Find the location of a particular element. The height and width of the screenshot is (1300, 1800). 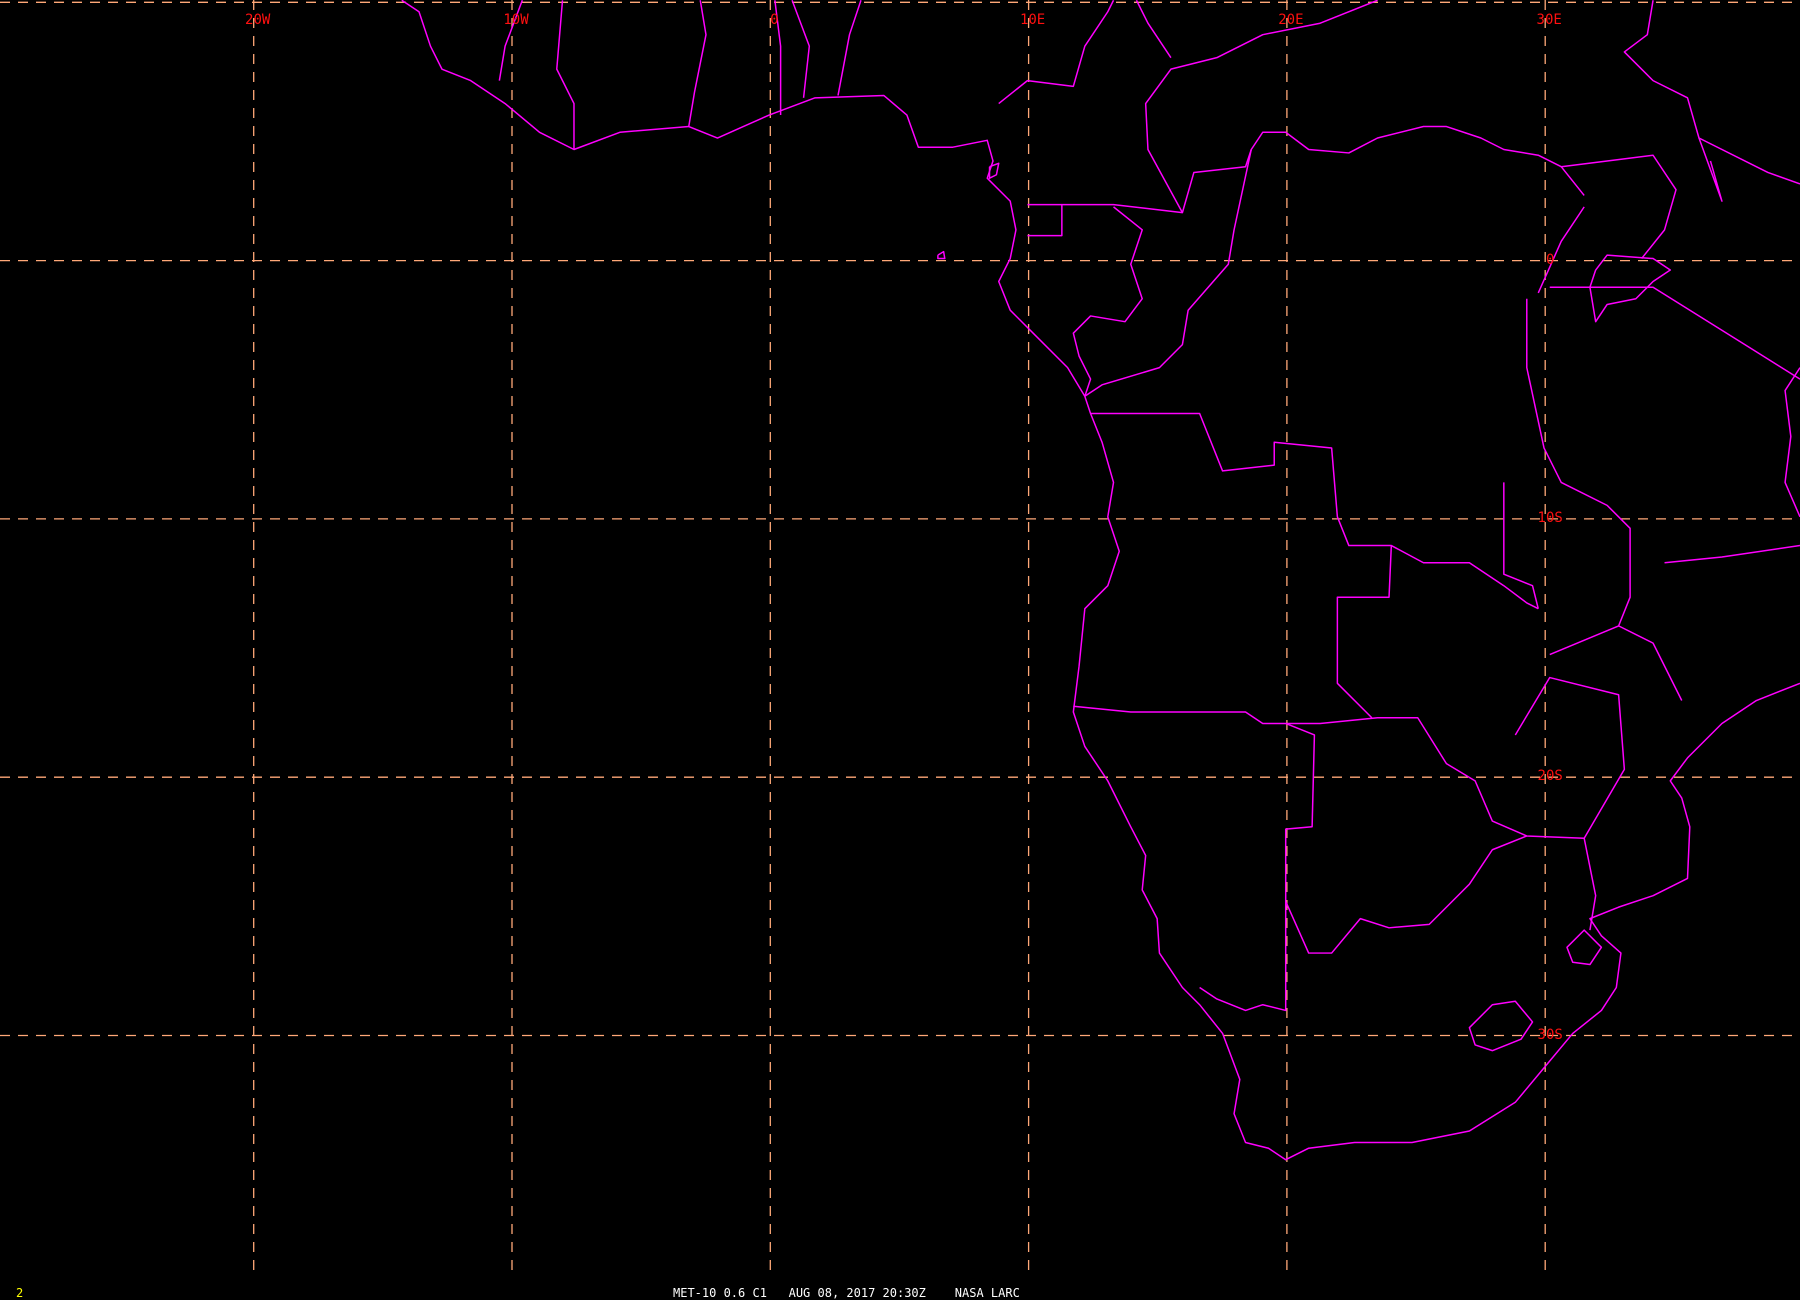

lake-victoria is located at coordinates (1630, 288).